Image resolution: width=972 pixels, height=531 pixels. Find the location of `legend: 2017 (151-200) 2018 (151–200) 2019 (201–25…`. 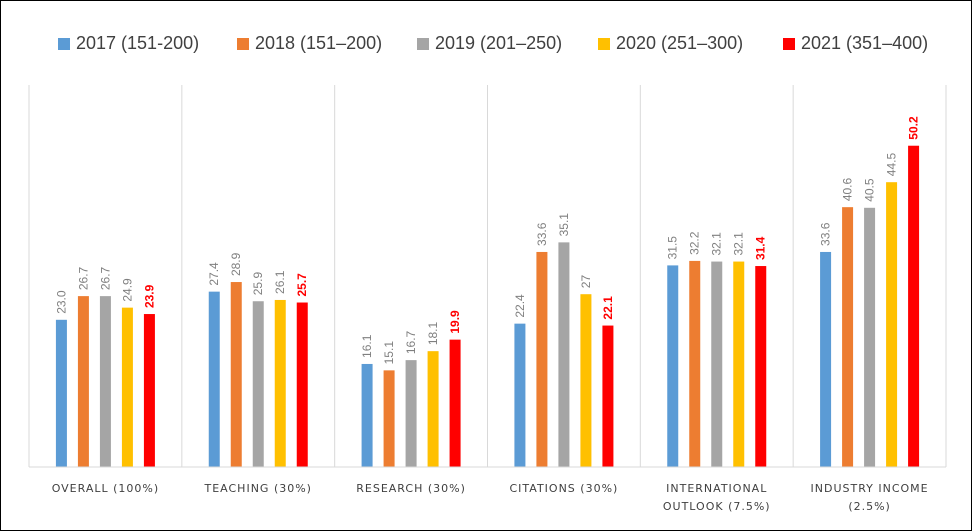

legend: 2017 (151-200) 2018 (151–200) 2019 (201–25… is located at coordinates (493, 43).